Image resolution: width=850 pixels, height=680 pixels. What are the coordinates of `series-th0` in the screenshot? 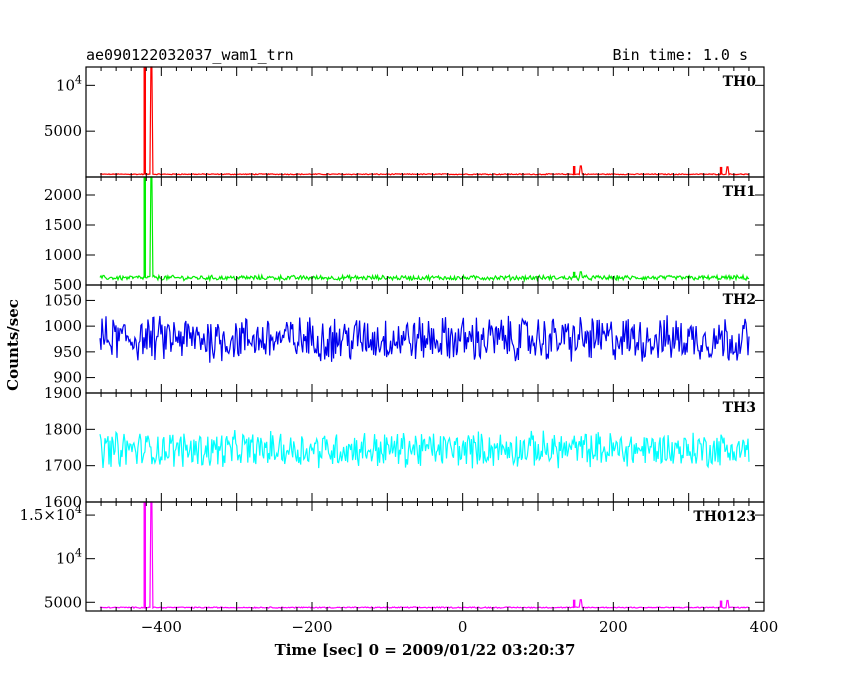 It's located at (424, 121).